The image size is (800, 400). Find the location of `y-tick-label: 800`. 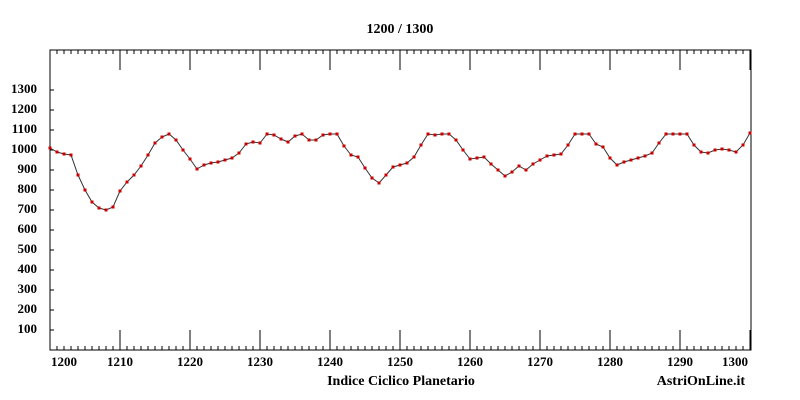

y-tick-label: 800 is located at coordinates (28, 188).